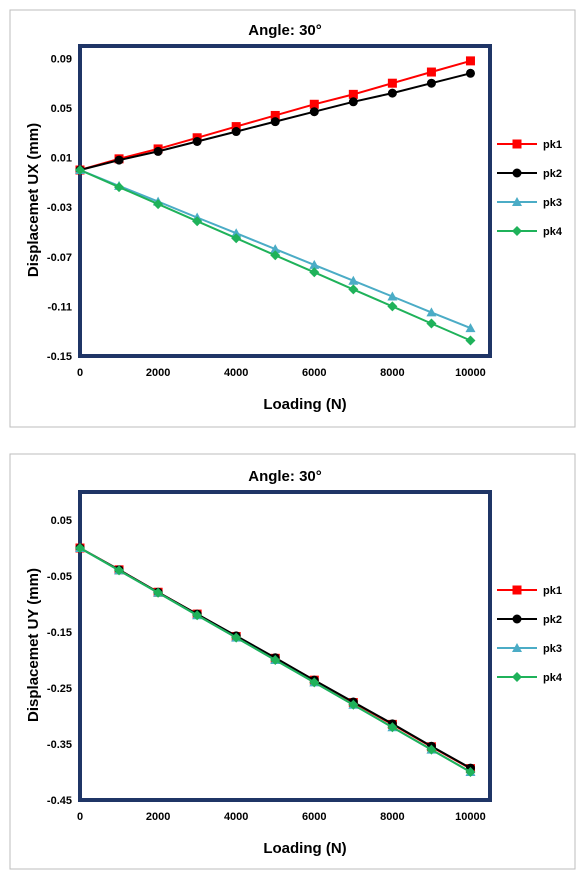 The image size is (586, 874). What do you see at coordinates (59, 661) in the screenshot?
I see `y-ticks: 0.05 -0.05 -0.15 -0.25 -0.35 -0.45` at bounding box center [59, 661].